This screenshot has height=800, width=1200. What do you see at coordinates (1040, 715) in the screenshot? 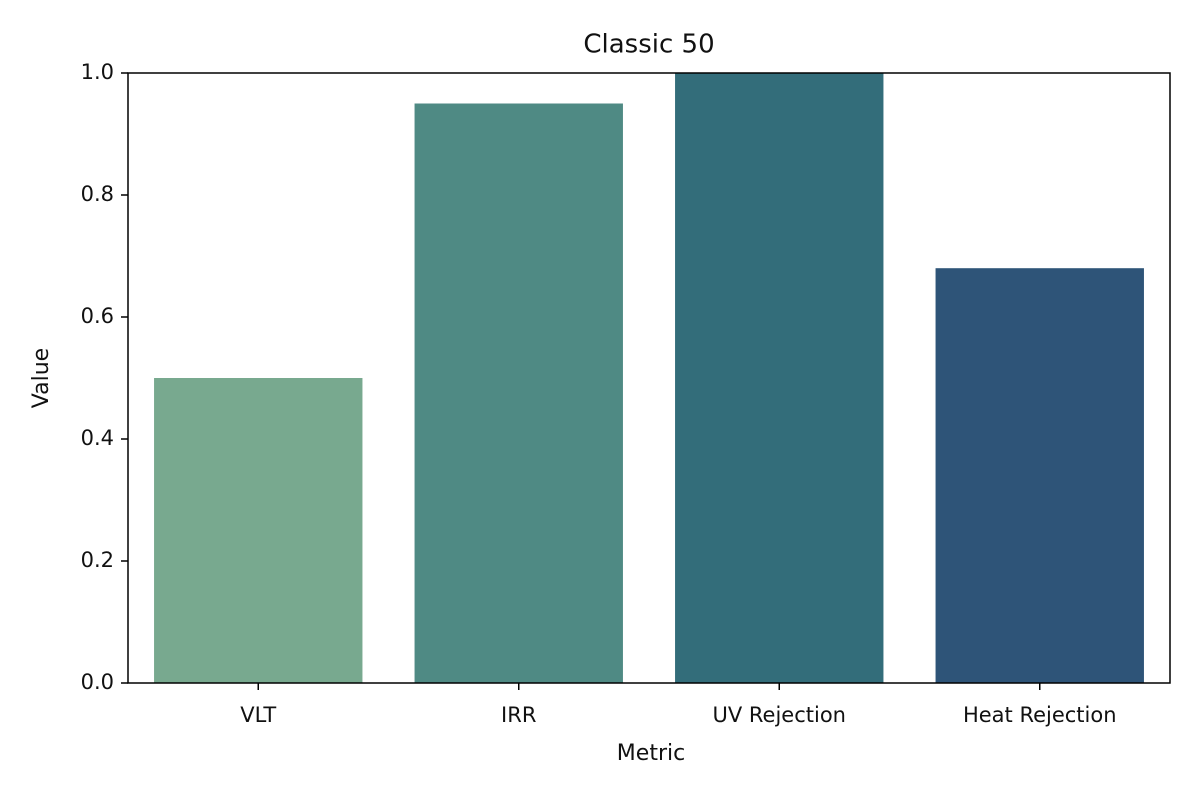
I see `x-tick-label: Heat Rejection` at bounding box center [1040, 715].